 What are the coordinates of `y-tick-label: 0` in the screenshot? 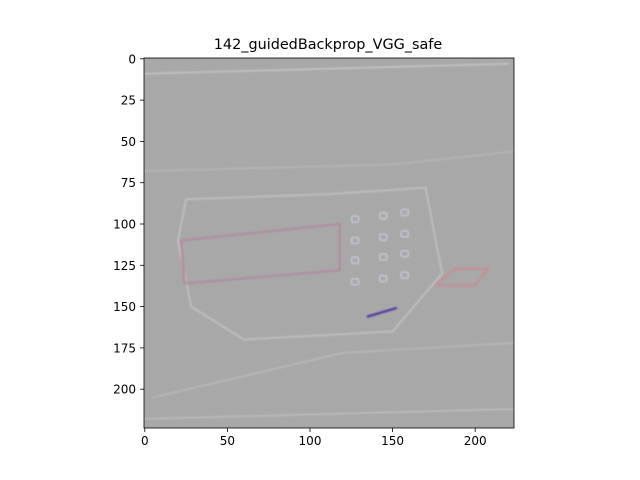 It's located at (132, 59).